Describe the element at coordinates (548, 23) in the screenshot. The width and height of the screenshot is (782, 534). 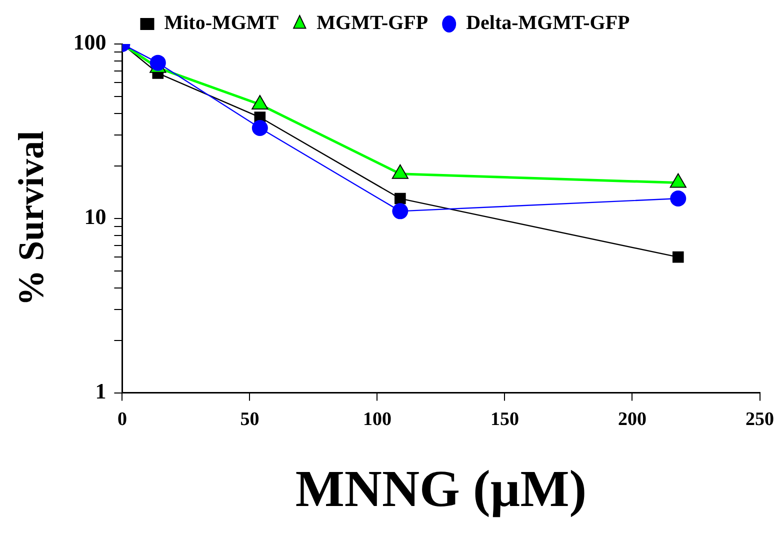
I see `legend-label: Delta-MGMT-GFP` at that location.